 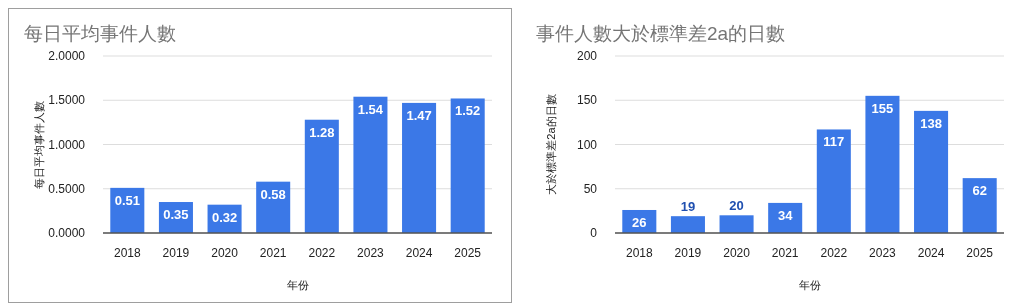 What do you see at coordinates (587, 144) in the screenshot?
I see `y-tick-label: 100` at bounding box center [587, 144].